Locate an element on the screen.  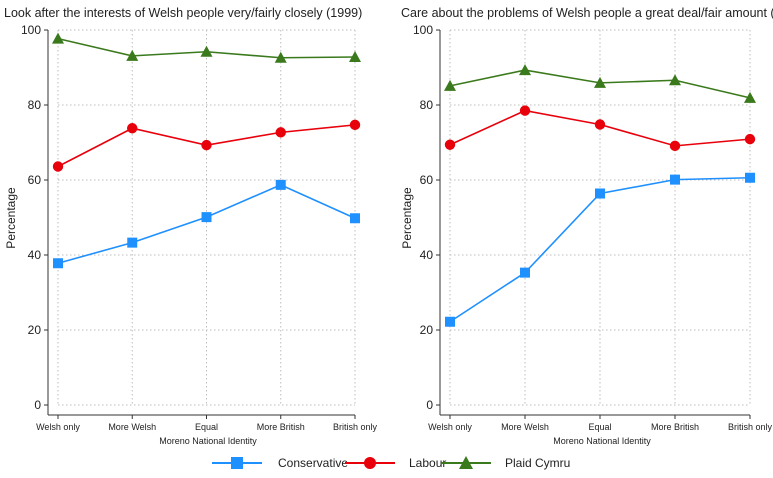
square-marker-icon is located at coordinates (237, 463).